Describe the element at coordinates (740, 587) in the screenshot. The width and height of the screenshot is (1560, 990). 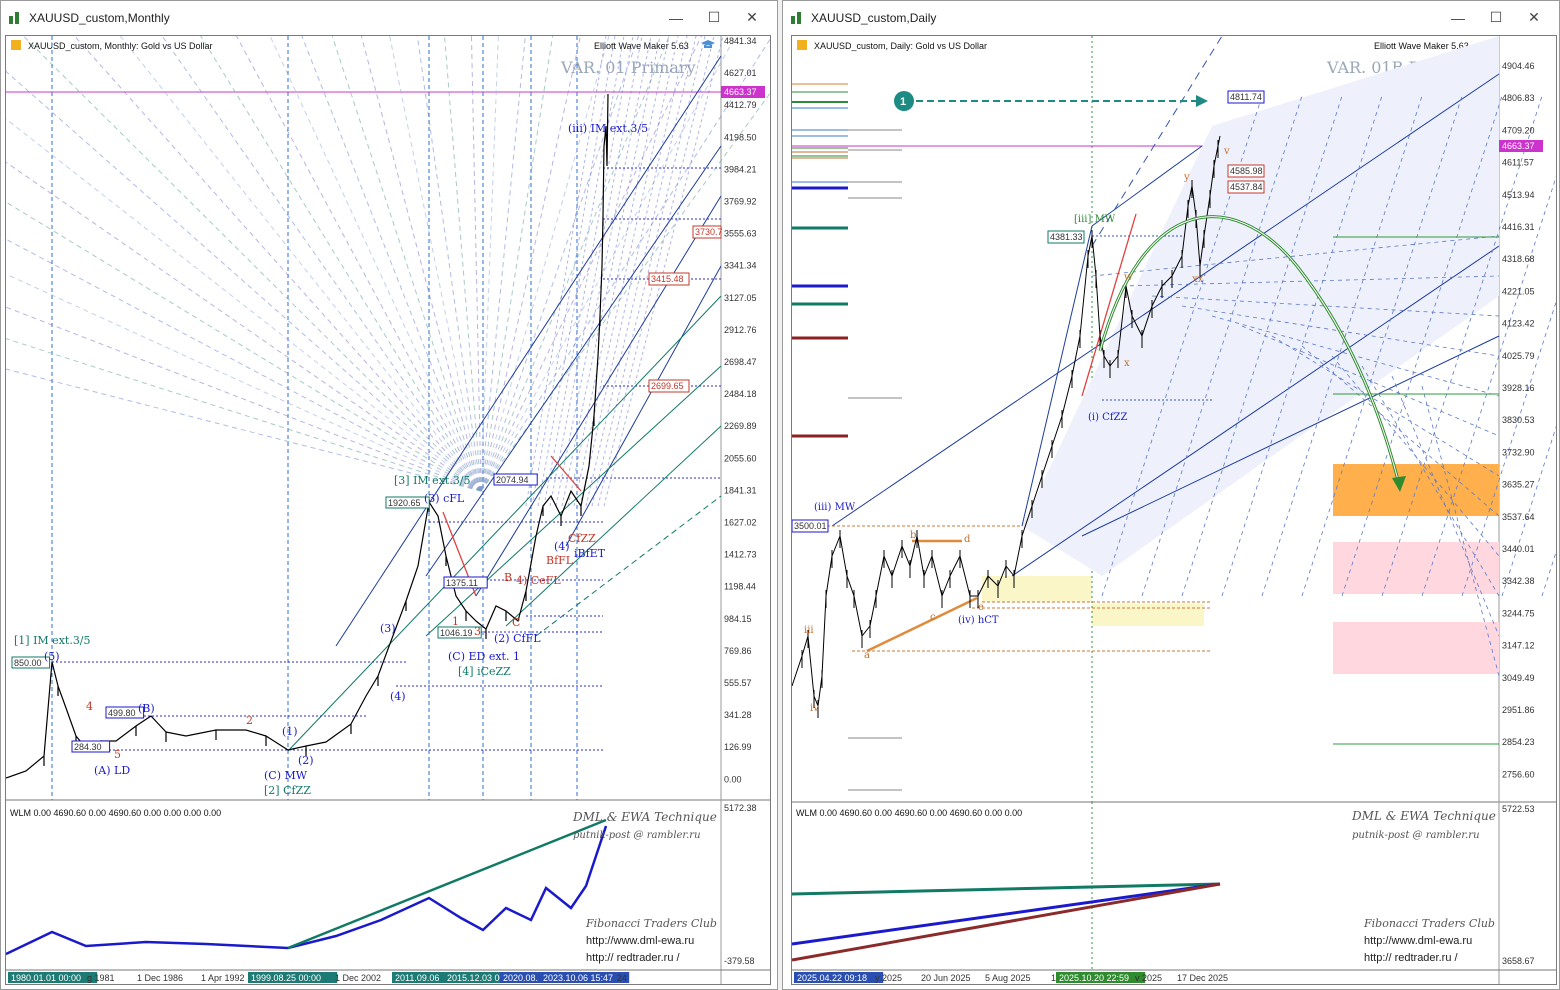
I see `price-axis-tick: 1198.44` at that location.